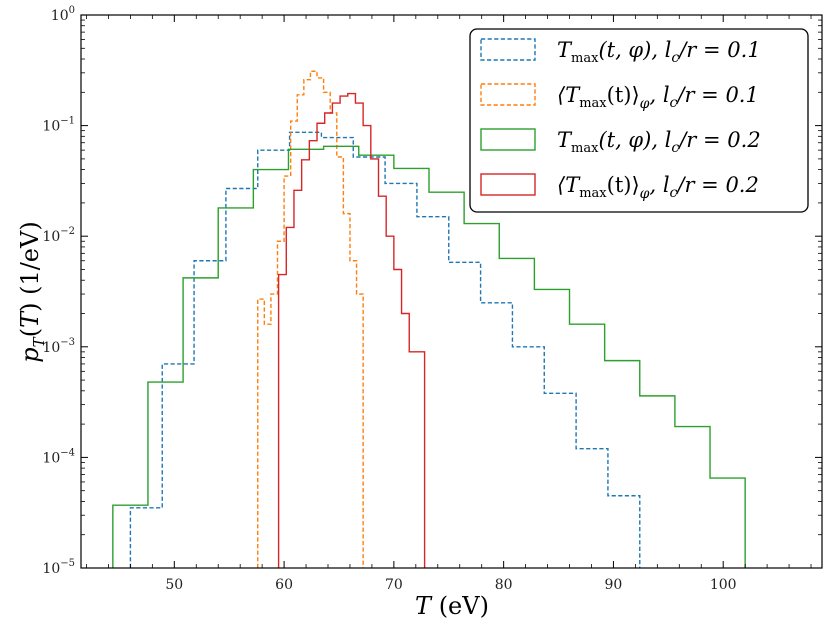  I want to click on x-tick-label: 80, so click(504, 585).